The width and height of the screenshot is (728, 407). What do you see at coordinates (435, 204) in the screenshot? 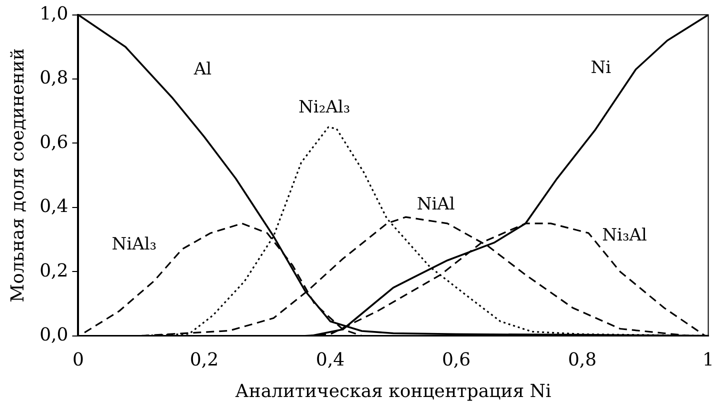
I see `series-label: NiAl` at bounding box center [435, 204].